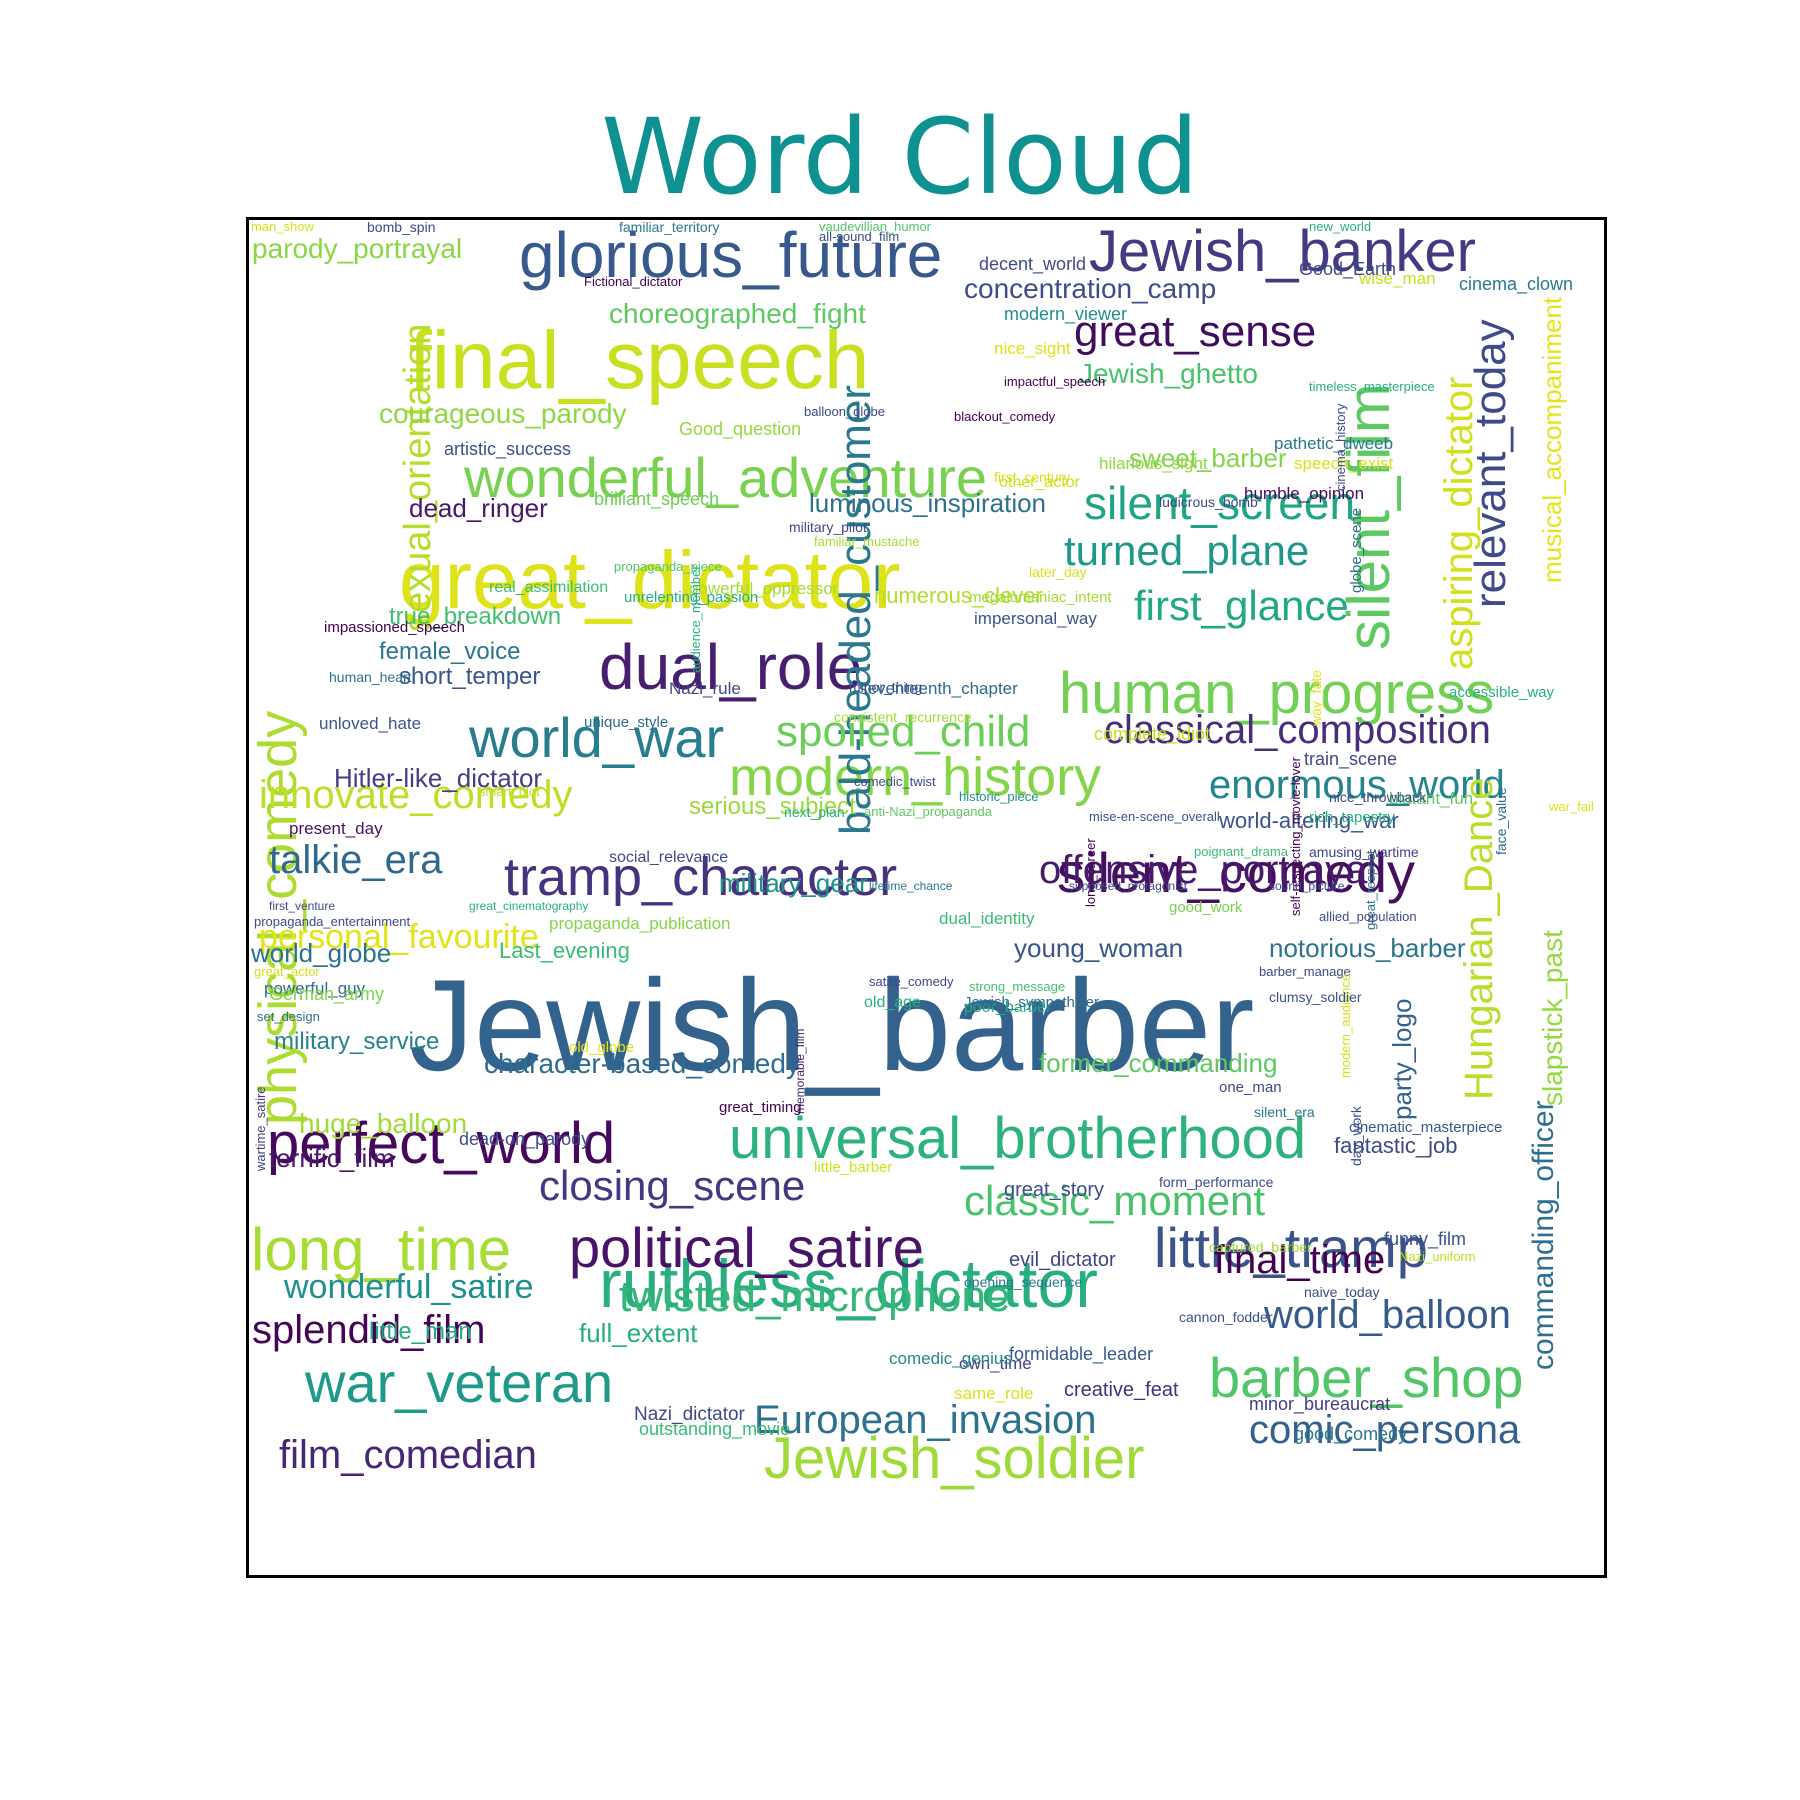 This screenshot has height=1800, width=1800. I want to click on word-159: barber_manage, so click(1305, 971).